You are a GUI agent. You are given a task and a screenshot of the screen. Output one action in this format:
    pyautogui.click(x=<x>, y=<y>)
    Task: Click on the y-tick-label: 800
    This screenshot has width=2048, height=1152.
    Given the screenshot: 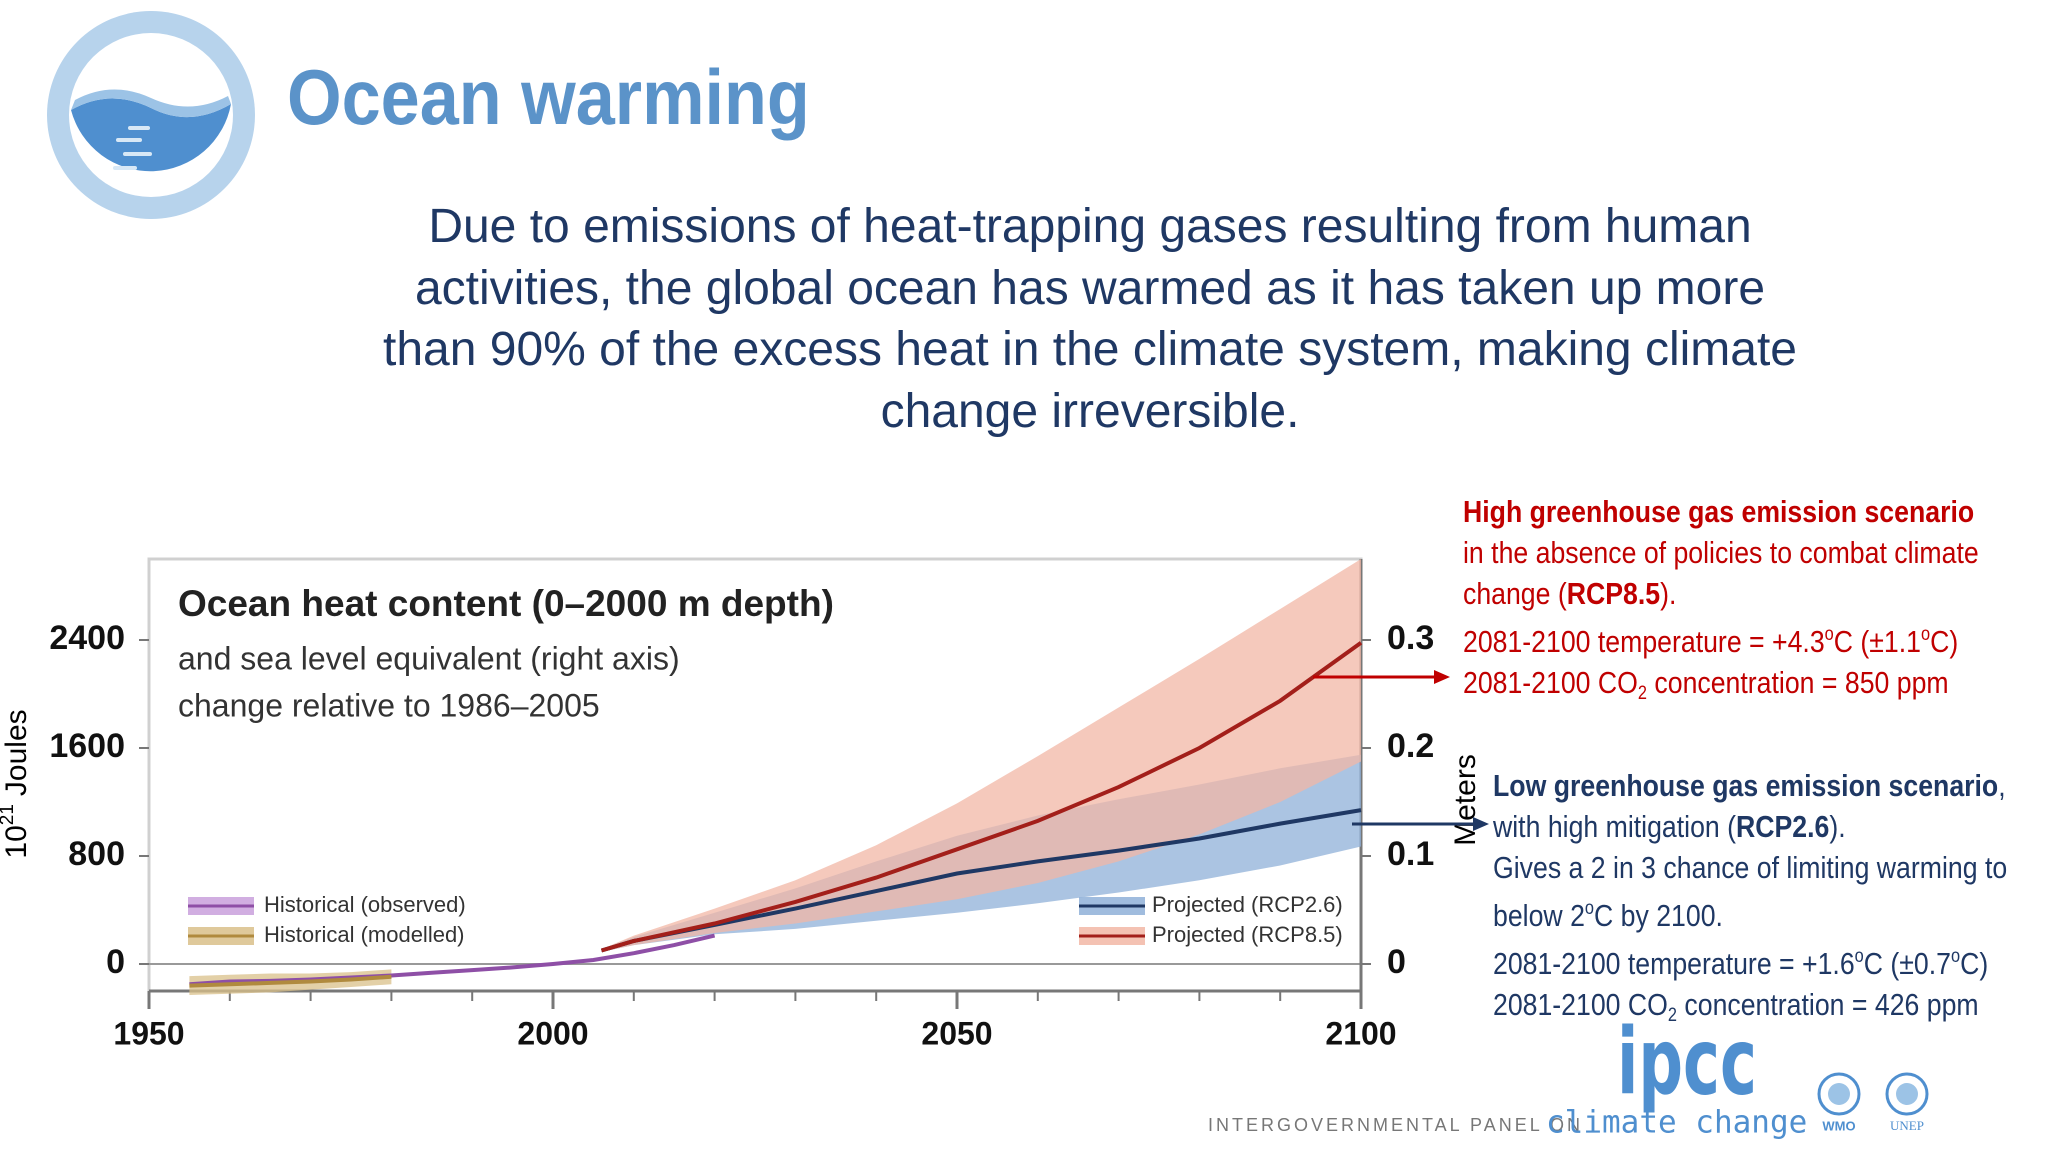 What is the action you would take?
    pyautogui.click(x=96, y=854)
    